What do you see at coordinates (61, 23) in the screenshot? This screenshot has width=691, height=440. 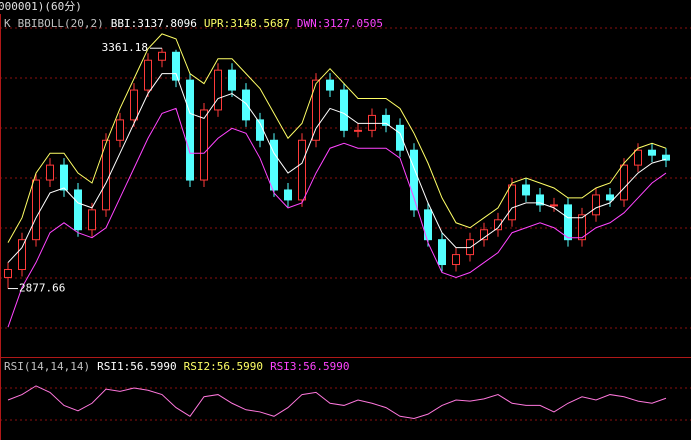 I see `indicator-label: BBIBOLL(20,2)` at bounding box center [61, 23].